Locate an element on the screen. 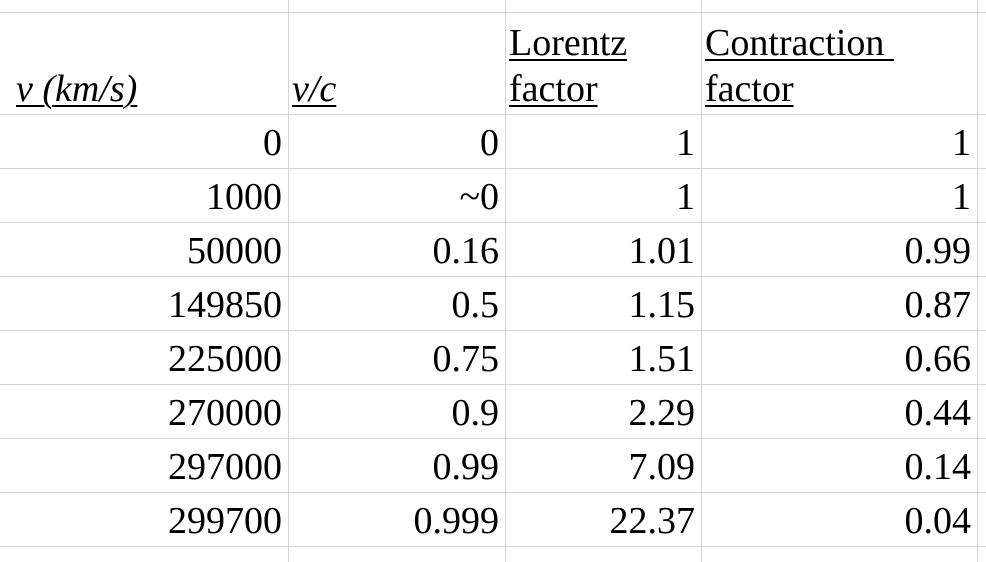  table-cell: 225000 is located at coordinates (225, 359).